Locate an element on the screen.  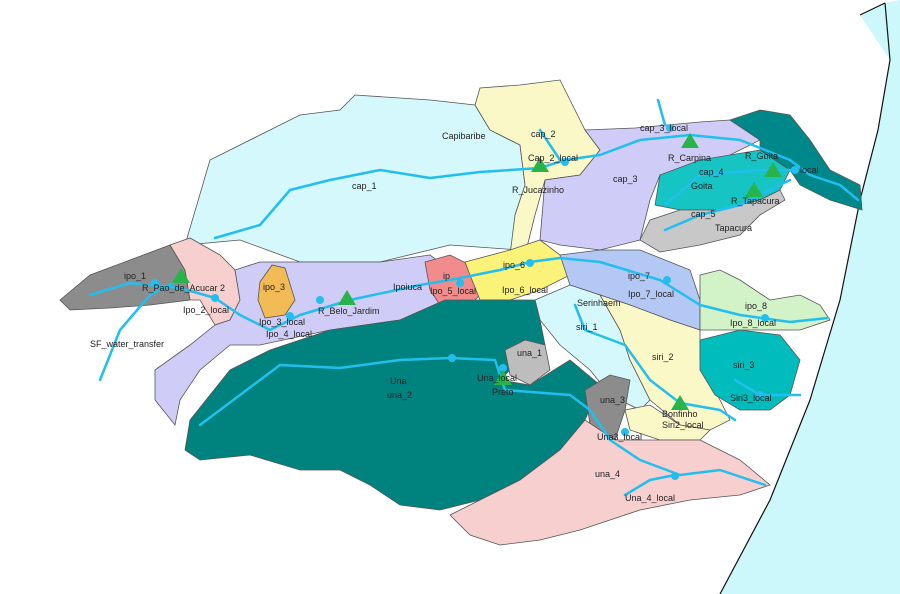
label-r-jucazinho: R_Jucazinho is located at coordinates (538, 190).